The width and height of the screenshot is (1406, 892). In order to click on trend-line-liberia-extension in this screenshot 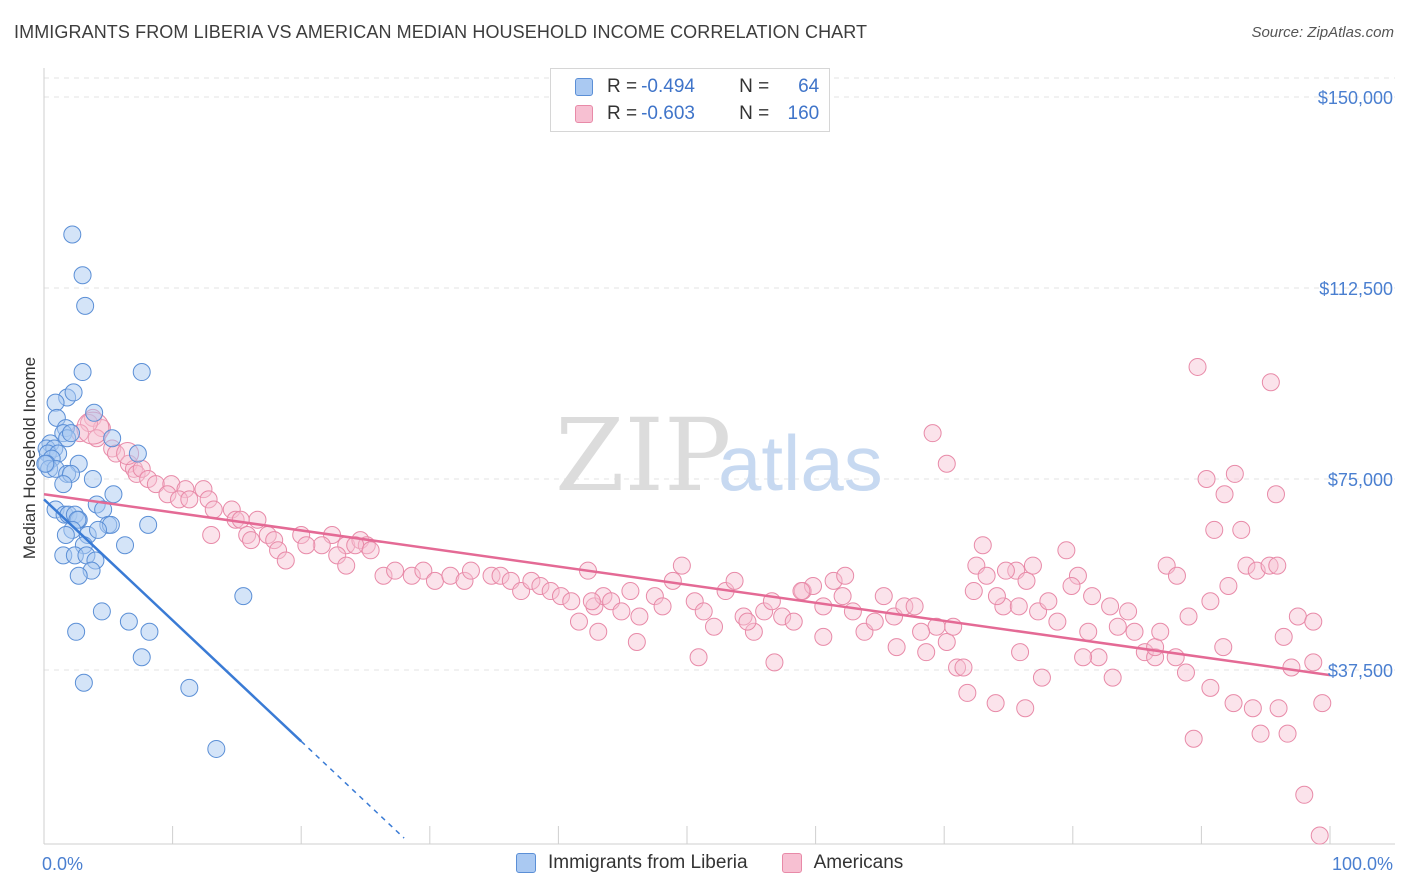, I will do `click(352, 789)`.